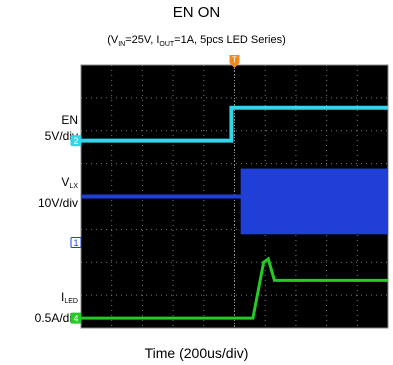 This screenshot has height=365, width=393. I want to click on ch4-label-main: I, so click(63, 297).